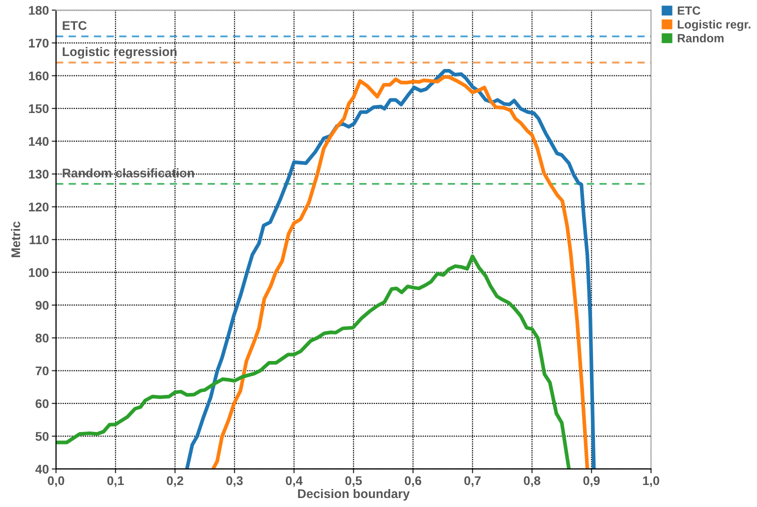 This screenshot has height=507, width=757. What do you see at coordinates (294, 481) in the screenshot?
I see `x-tick-label: 0,4` at bounding box center [294, 481].